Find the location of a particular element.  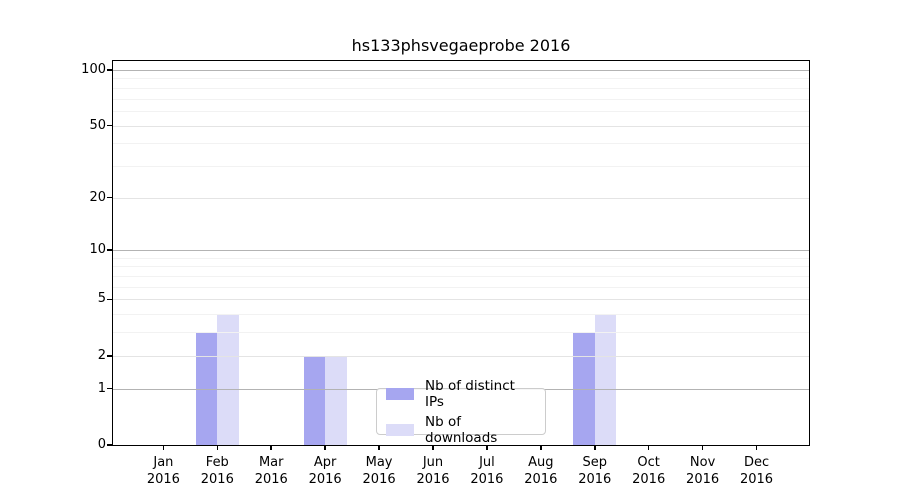

legend: Nb of distinct IPs Nb of downloads is located at coordinates (461, 412).